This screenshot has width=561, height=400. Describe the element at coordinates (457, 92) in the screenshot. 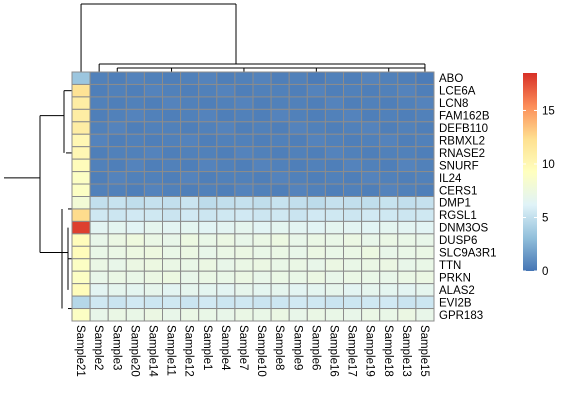

I see `row-label: LCE6A` at that location.